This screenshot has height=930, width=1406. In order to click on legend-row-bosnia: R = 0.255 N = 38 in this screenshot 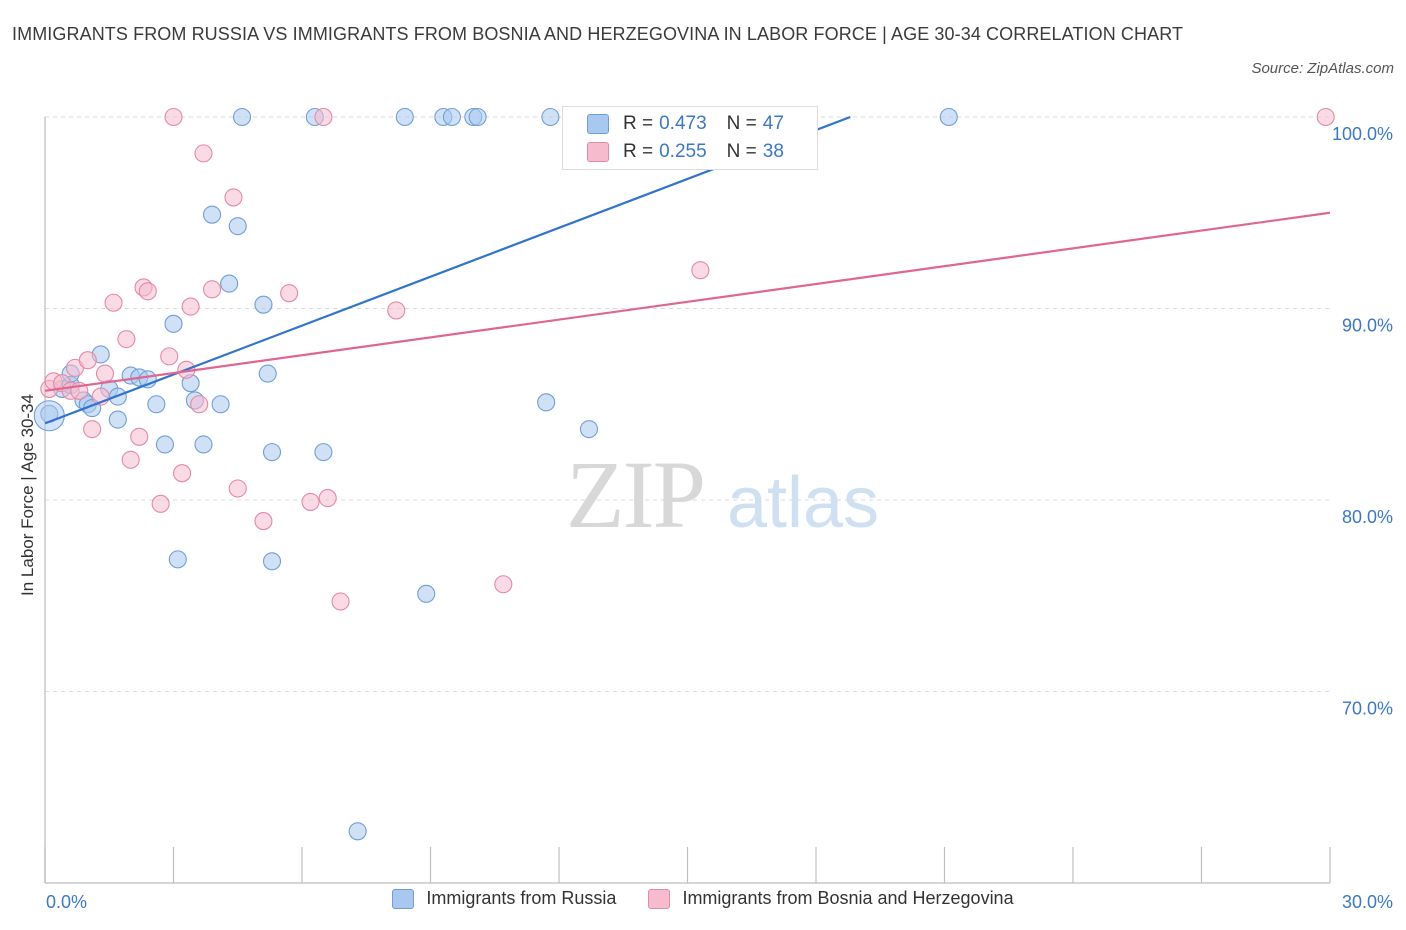, I will do `click(685, 152)`.